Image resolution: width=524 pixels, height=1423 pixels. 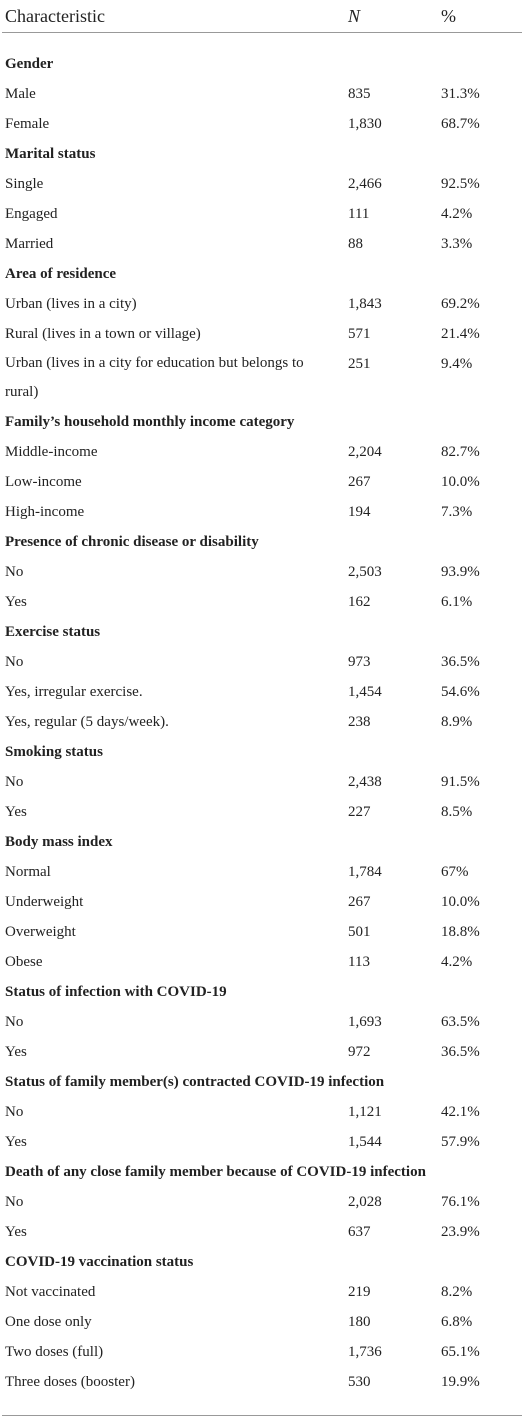 What do you see at coordinates (359, 214) in the screenshot?
I see `count-cell: 111` at bounding box center [359, 214].